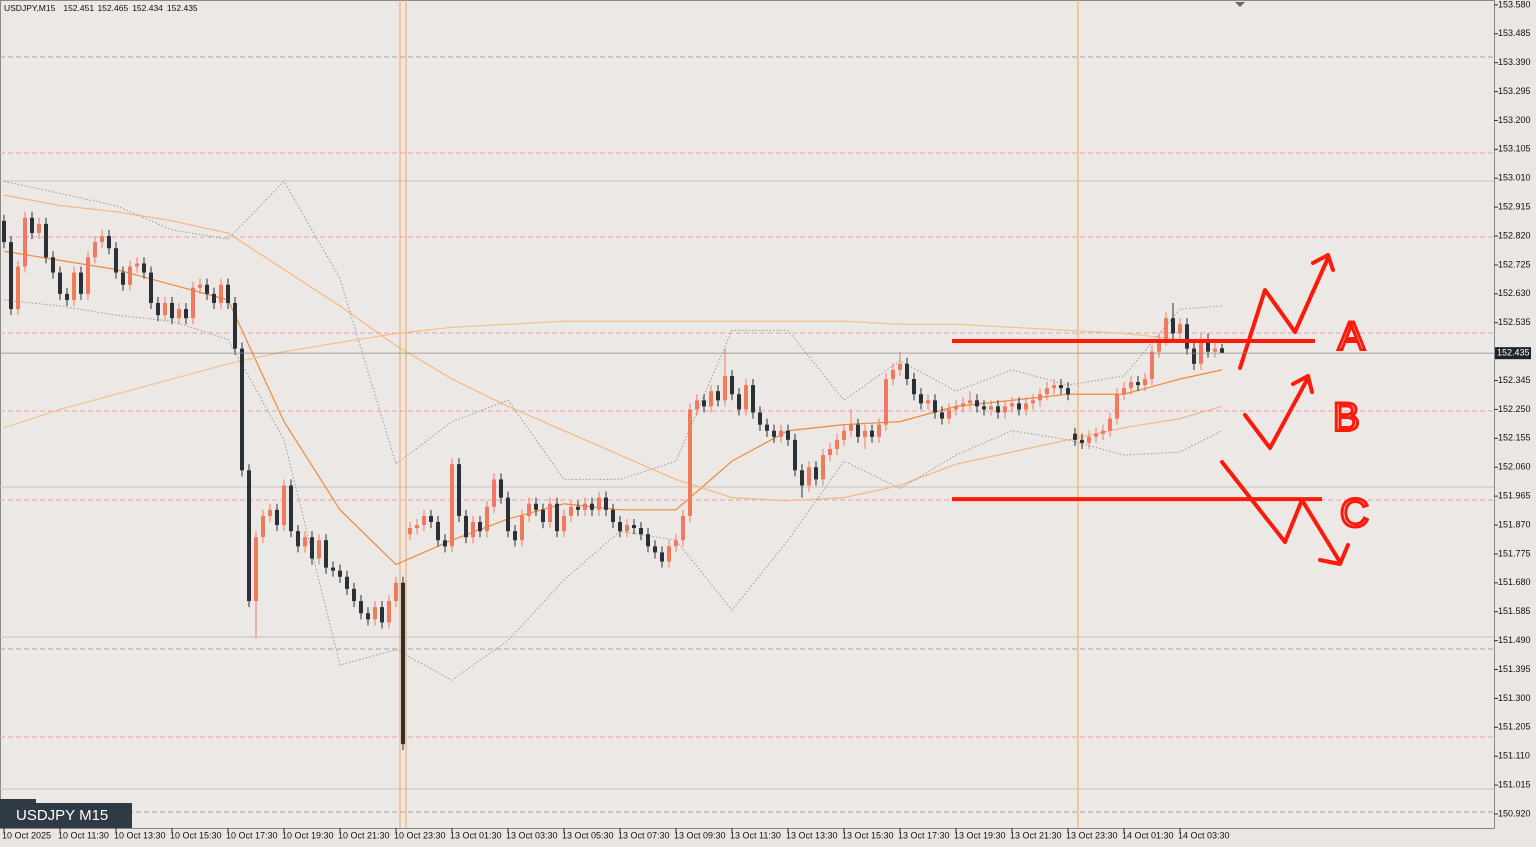 The width and height of the screenshot is (1536, 847). I want to click on header-value: 152.451, so click(78, 8).